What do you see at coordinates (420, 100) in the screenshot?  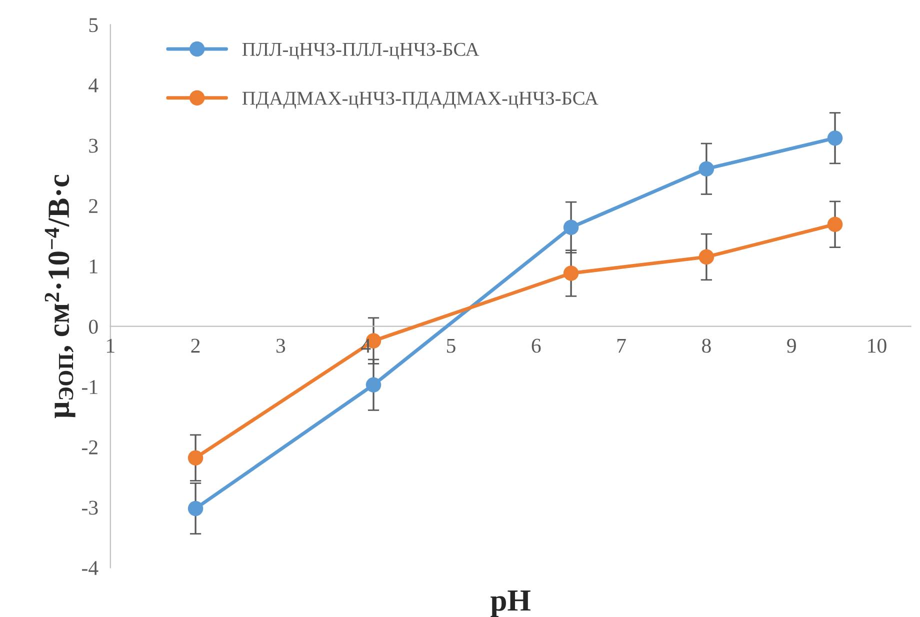 I see `legend-label: ПДАДМАХ-цНЧЗ-ПДАДМАХ-цНЧЗ-БСА` at bounding box center [420, 100].